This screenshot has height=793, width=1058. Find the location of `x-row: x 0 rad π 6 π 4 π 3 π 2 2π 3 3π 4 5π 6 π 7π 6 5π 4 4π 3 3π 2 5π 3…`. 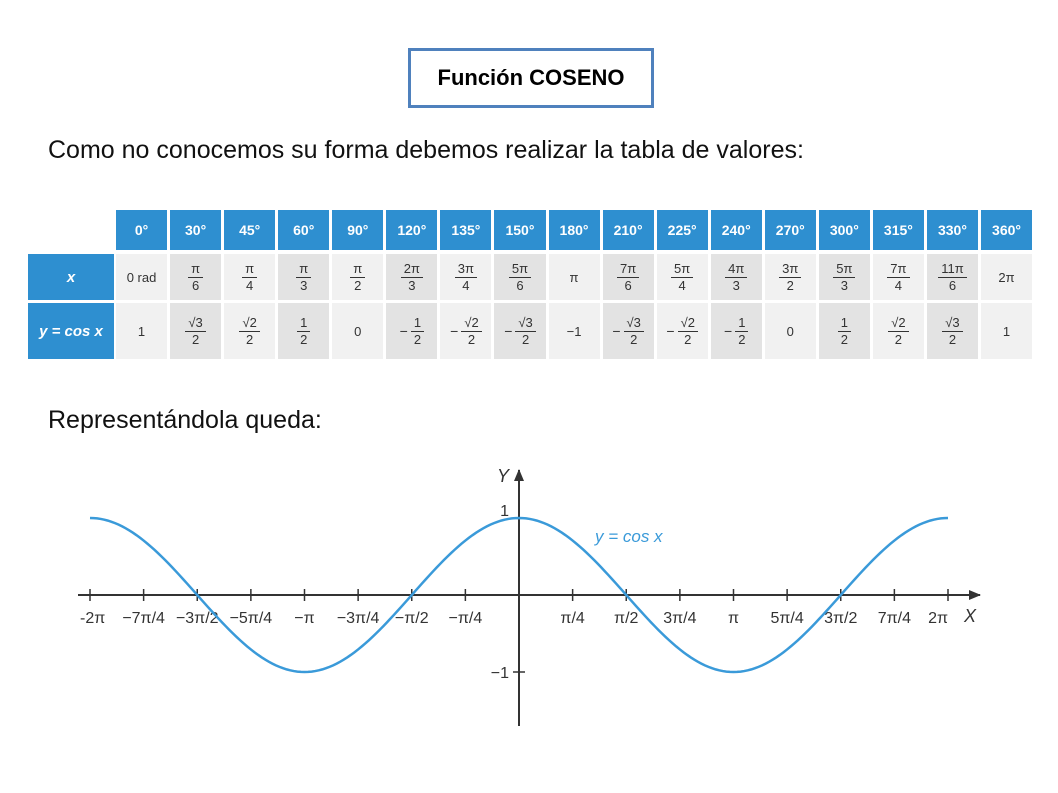

x-row: x 0 rad π 6 π 4 π 3 π 2 2π 3 3π 4 5π 6 π 7π 6 5π 4 4π 3 3π 2 5π 3… is located at coordinates (530, 277).